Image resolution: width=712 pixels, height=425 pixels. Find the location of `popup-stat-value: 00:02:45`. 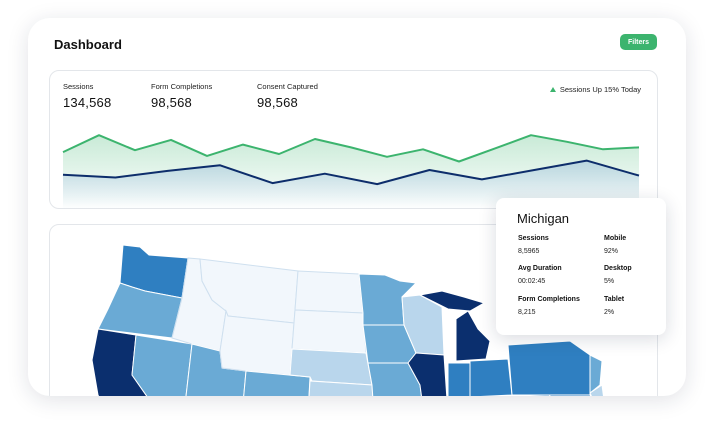

popup-stat-value: 00:02:45 is located at coordinates (532, 281).